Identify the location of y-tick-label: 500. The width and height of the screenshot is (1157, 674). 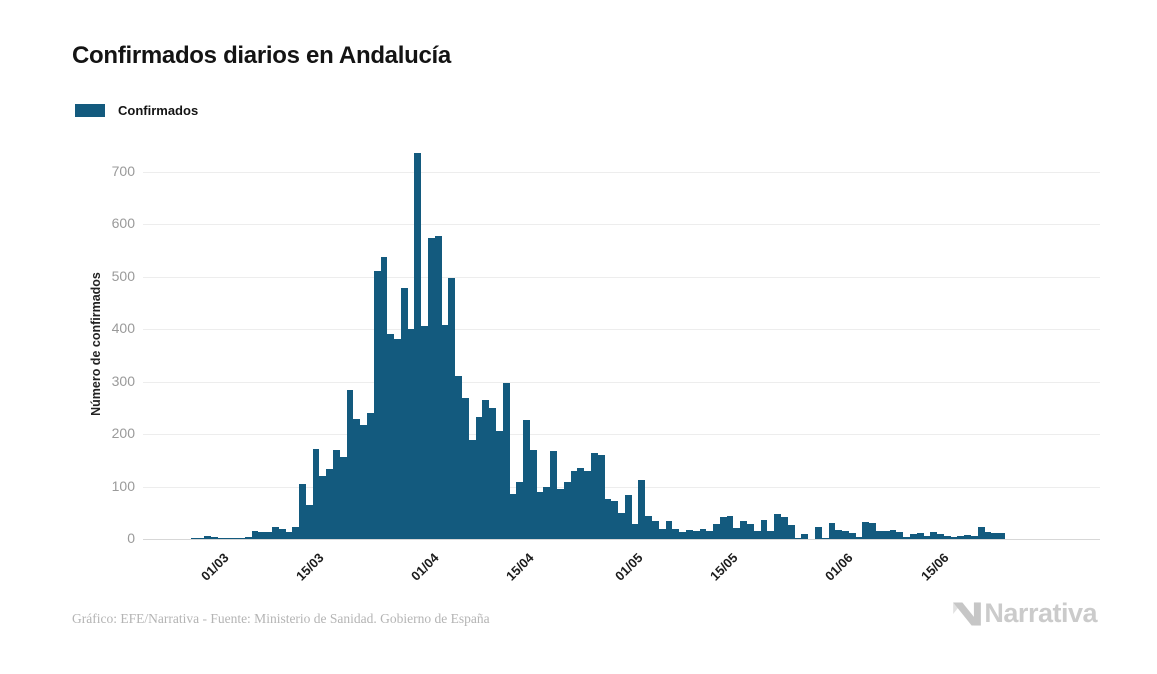
(123, 275).